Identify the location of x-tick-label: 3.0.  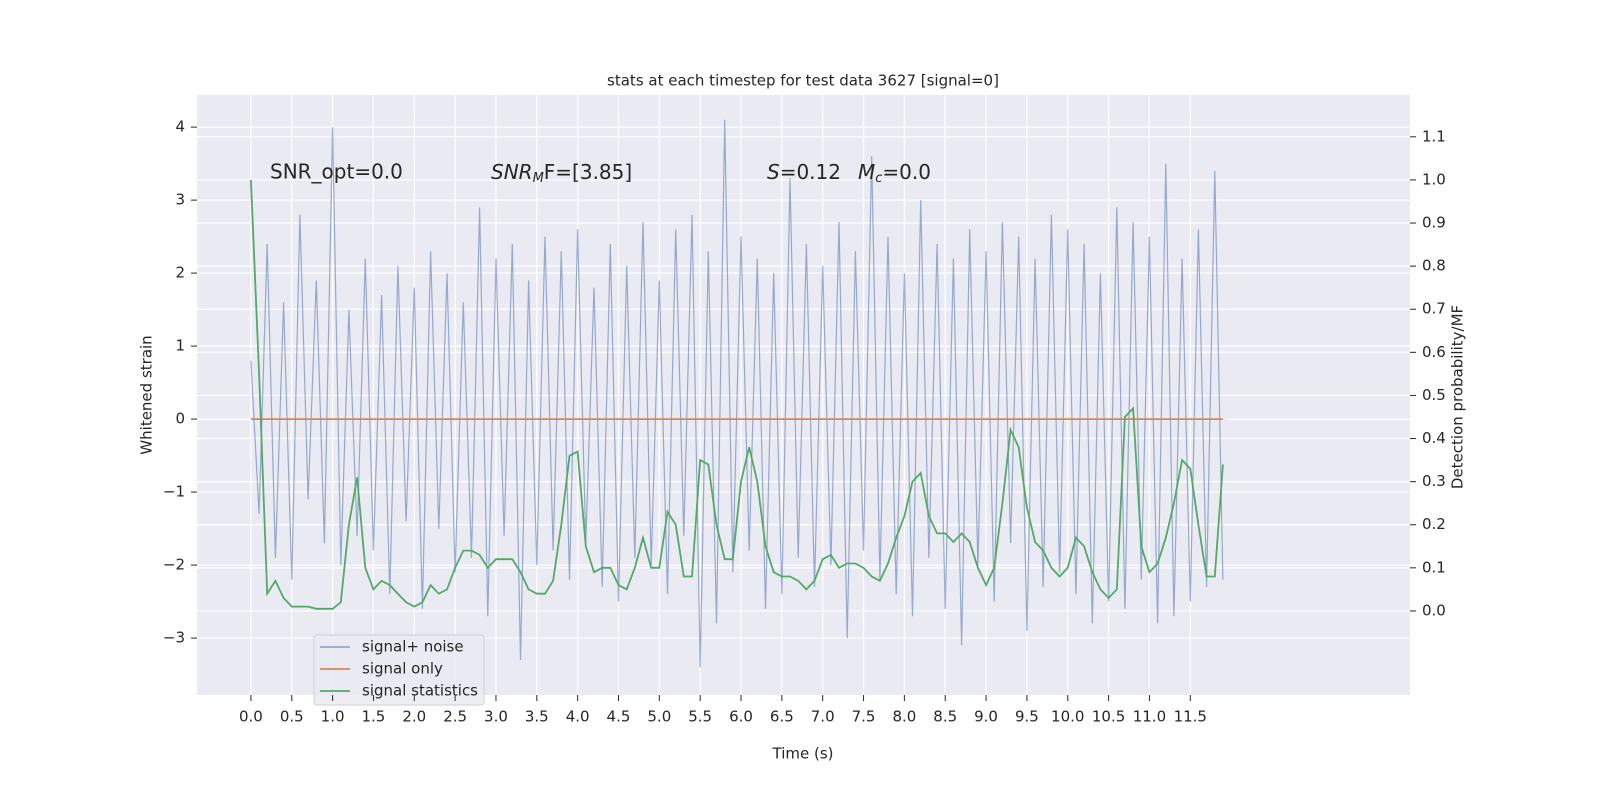
(496, 717).